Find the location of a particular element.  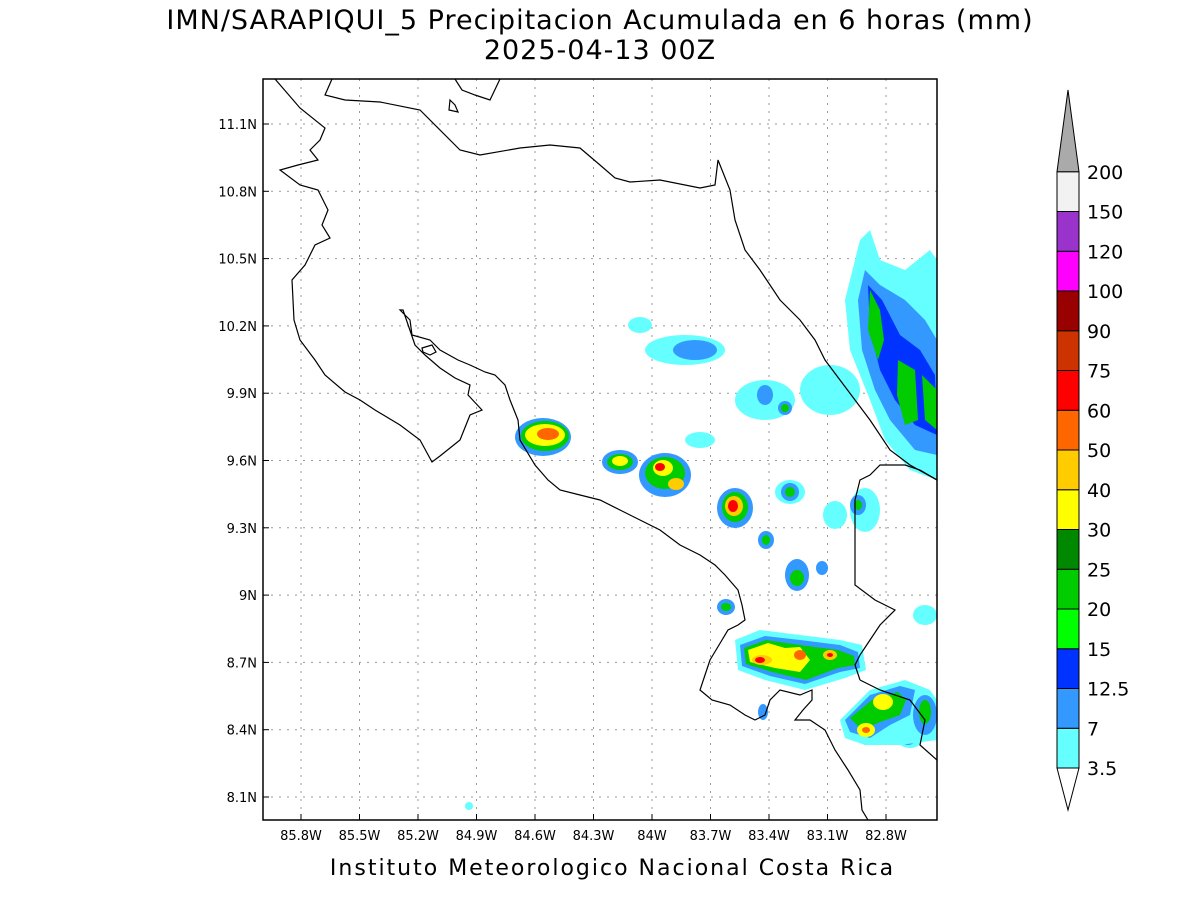

colorbar-level-label: 20 is located at coordinates (1099, 610).